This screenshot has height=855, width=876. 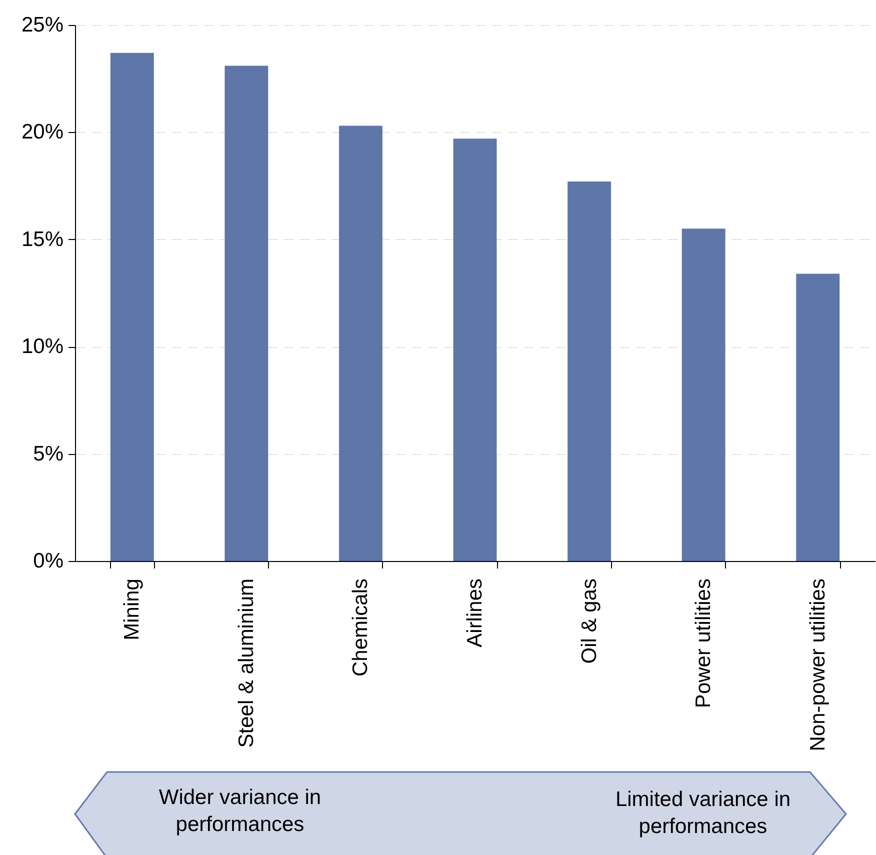 What do you see at coordinates (42, 25) in the screenshot?
I see `y-tick-label: 25%` at bounding box center [42, 25].